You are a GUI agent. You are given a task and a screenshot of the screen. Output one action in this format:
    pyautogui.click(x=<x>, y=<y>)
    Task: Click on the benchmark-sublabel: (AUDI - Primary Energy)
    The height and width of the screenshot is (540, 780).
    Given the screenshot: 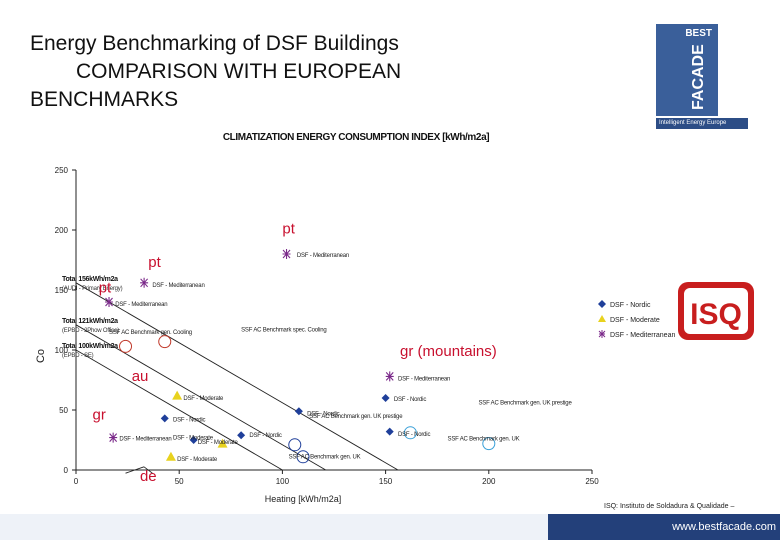 What is the action you would take?
    pyautogui.click(x=92, y=289)
    